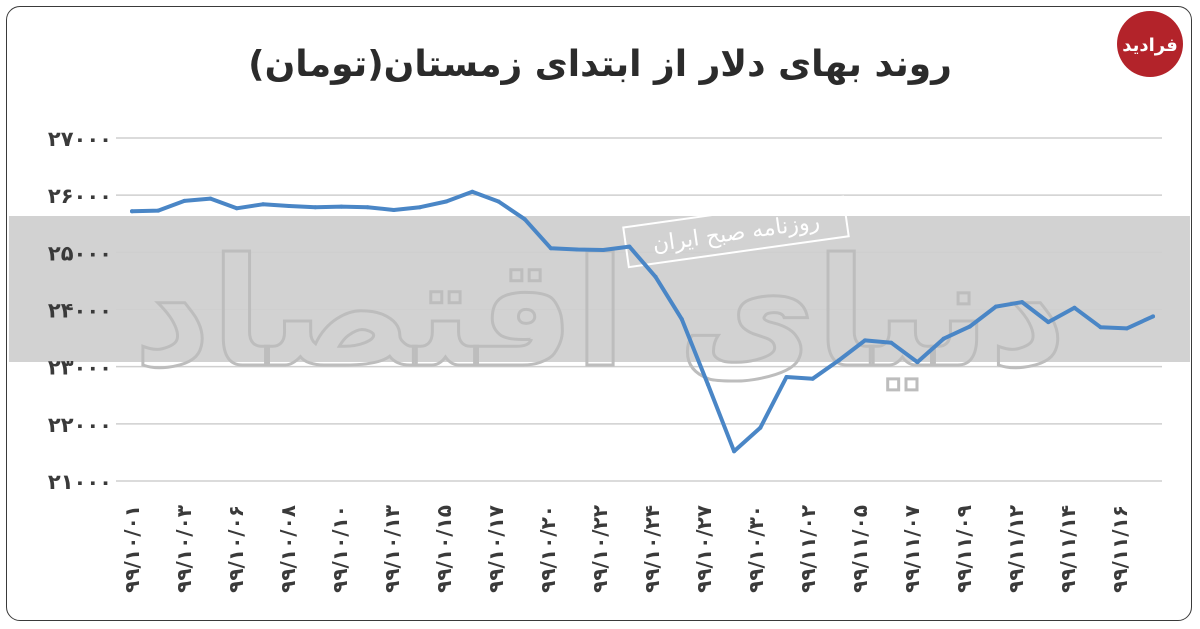 The width and height of the screenshot is (1200, 629). I want to click on x-tick-label: ۹۹/۱۰/۰۸, so click(288, 549).